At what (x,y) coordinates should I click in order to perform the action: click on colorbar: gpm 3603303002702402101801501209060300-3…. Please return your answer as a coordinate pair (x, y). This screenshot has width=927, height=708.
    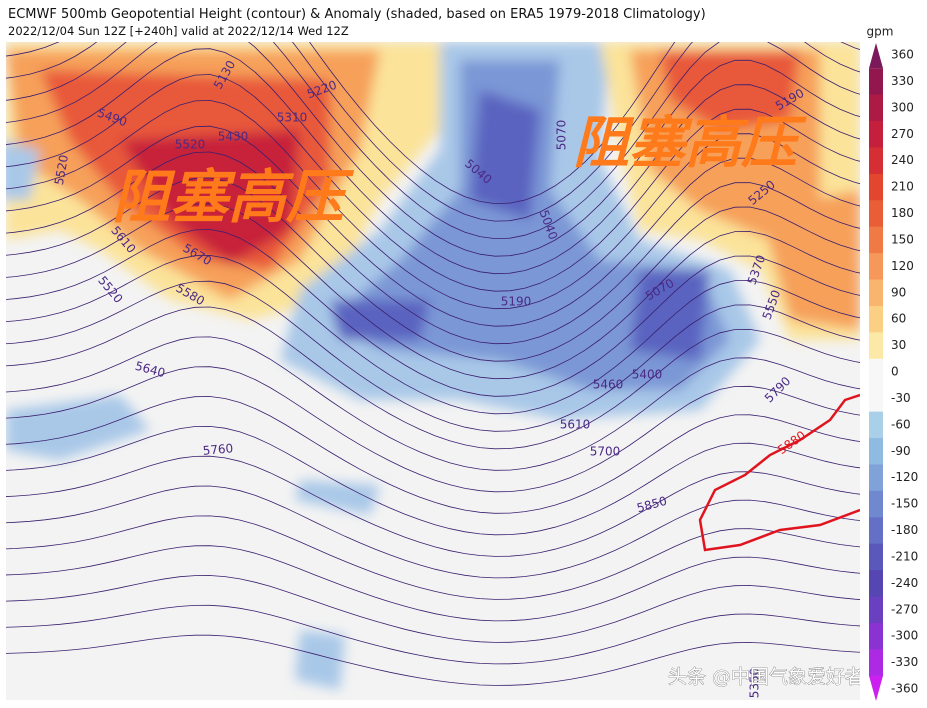
    Looking at the image, I should click on (892, 363).